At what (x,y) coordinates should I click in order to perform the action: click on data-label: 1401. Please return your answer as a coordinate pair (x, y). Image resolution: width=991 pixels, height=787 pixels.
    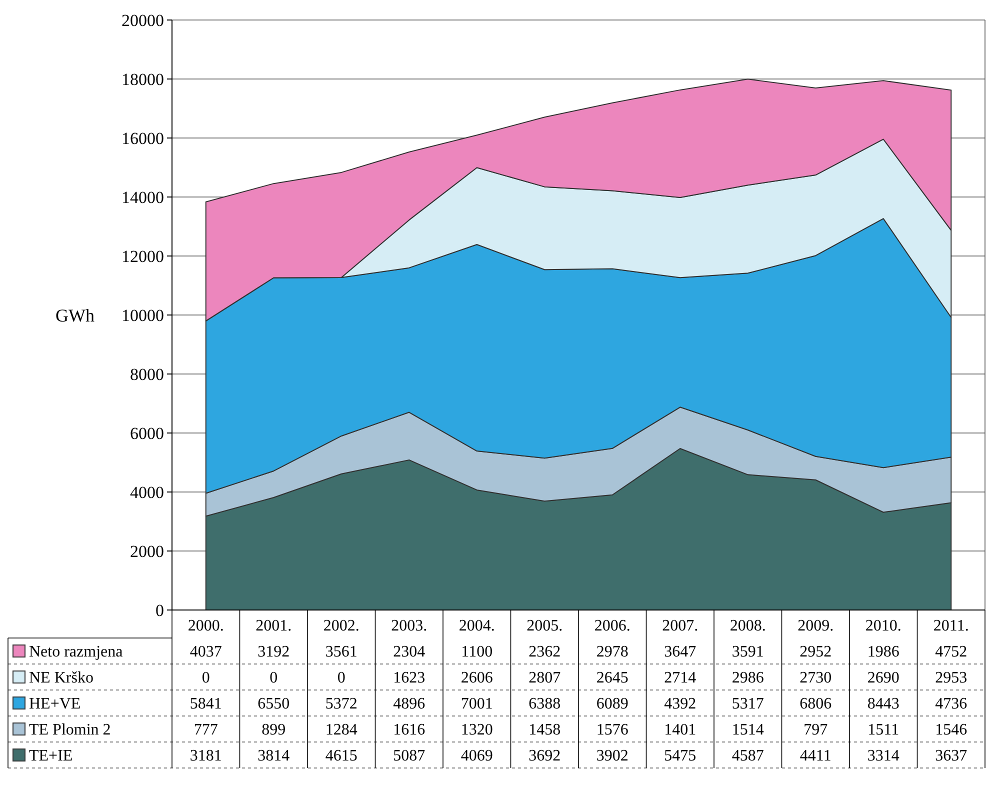
    Looking at the image, I should click on (680, 730).